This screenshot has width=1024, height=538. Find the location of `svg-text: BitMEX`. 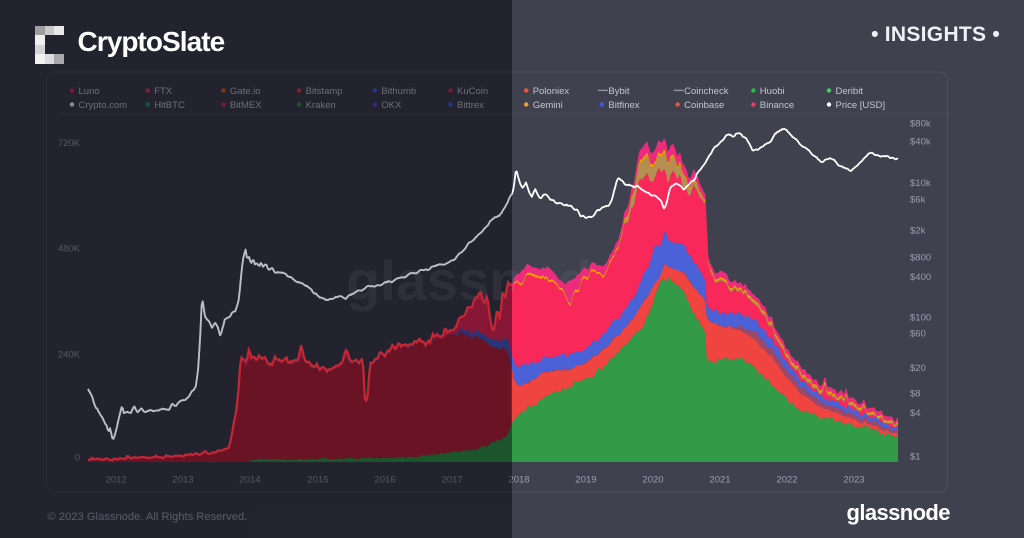

svg-text: BitMEX is located at coordinates (246, 105).